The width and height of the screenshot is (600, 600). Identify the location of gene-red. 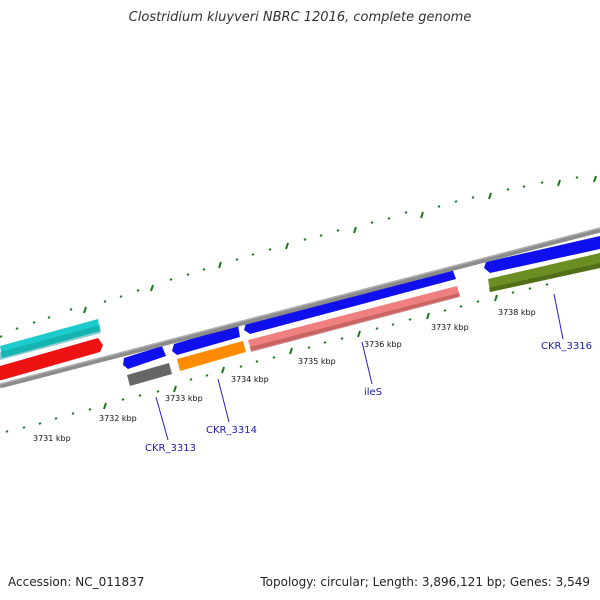
(51, 359).